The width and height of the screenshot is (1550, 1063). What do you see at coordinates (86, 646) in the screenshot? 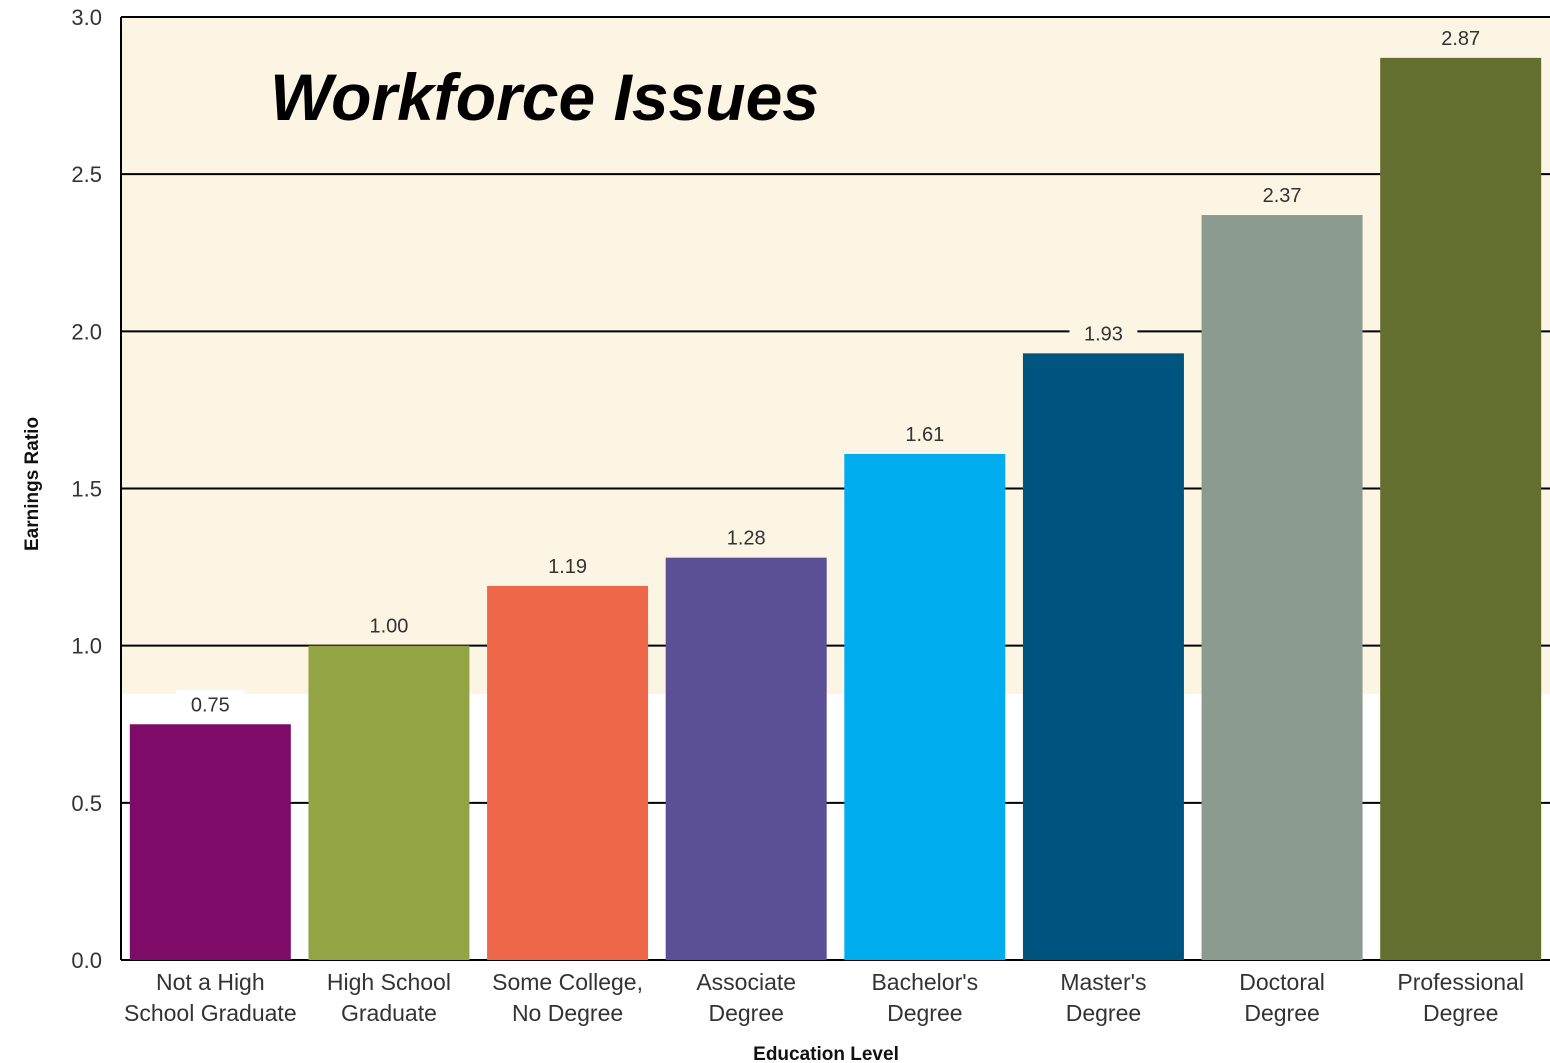
I see `y-tick-label: 1.0` at bounding box center [86, 646].